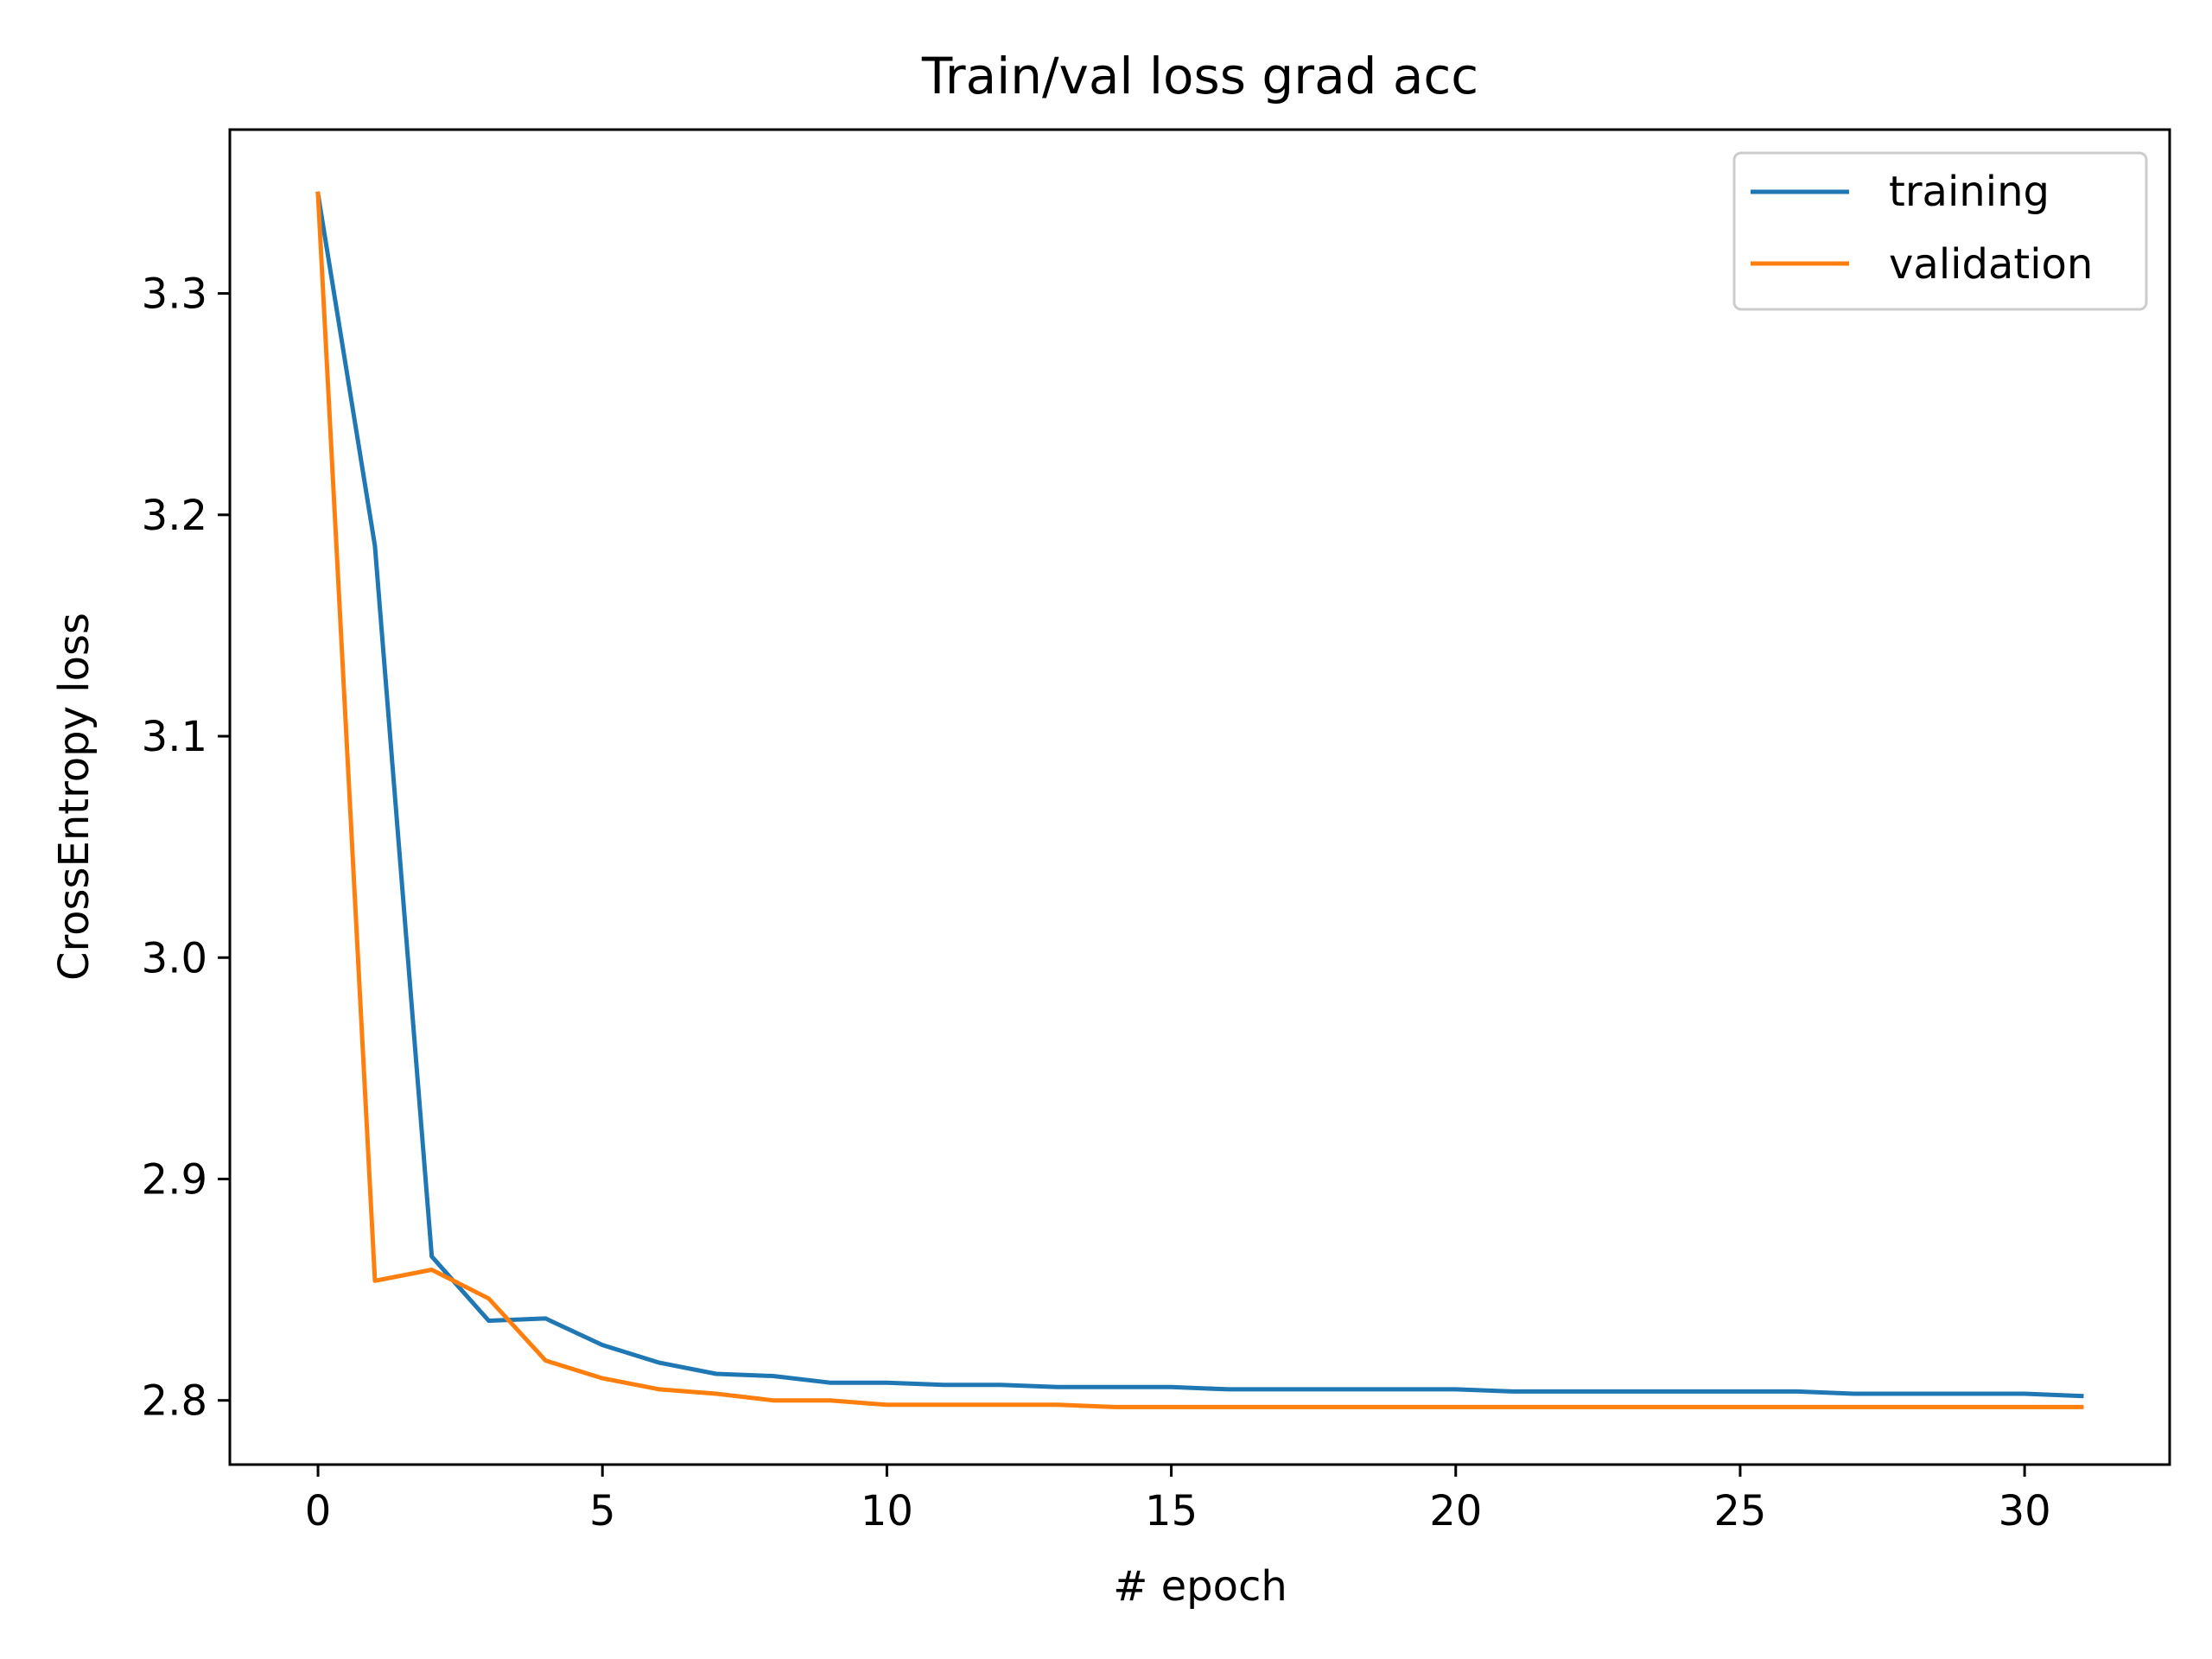 The width and height of the screenshot is (2212, 1659). I want to click on y-tick-label: 3.0, so click(174, 958).